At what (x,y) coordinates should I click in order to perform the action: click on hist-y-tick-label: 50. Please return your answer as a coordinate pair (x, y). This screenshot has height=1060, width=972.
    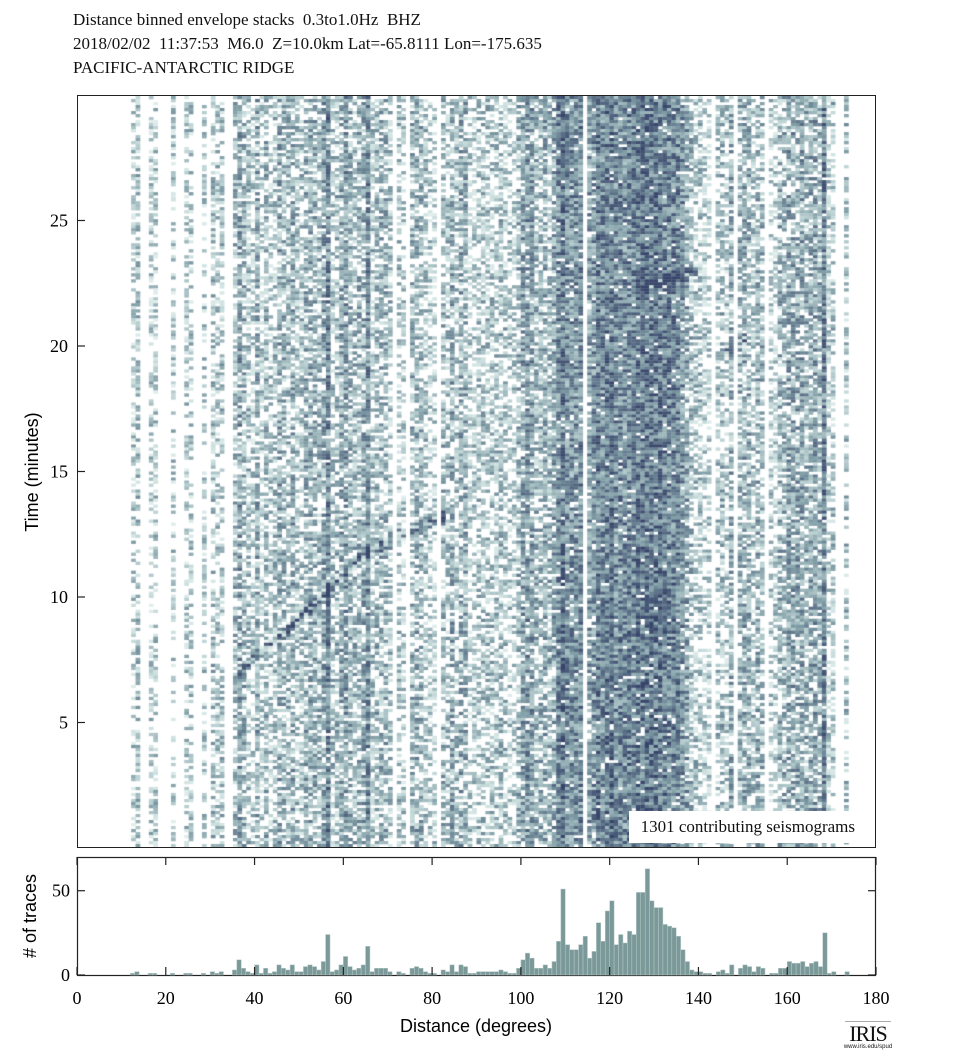
    Looking at the image, I should click on (61, 891).